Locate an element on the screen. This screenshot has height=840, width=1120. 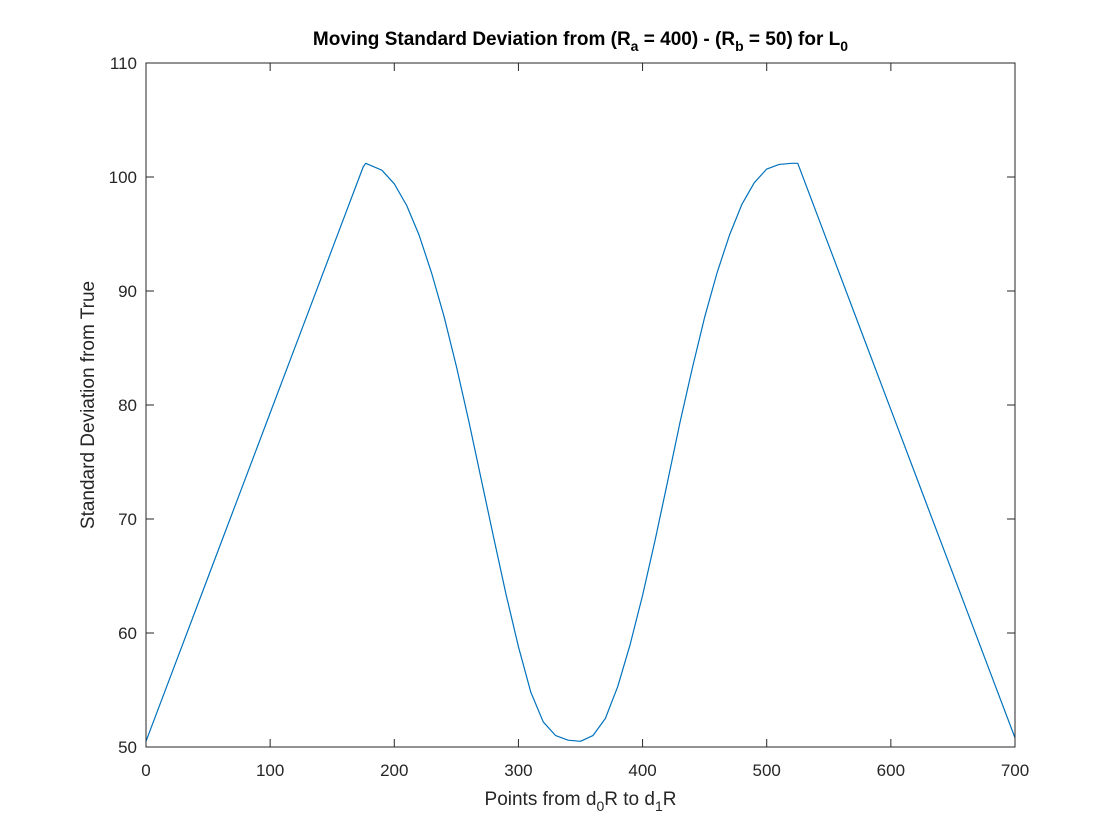
x-tick-label: 100 is located at coordinates (270, 770).